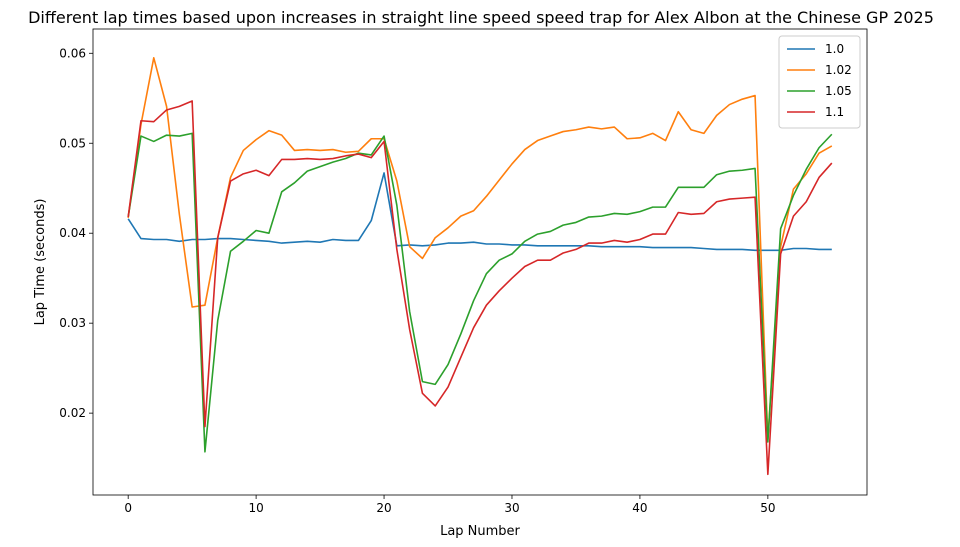 This screenshot has height=547, width=960. What do you see at coordinates (449, 505) in the screenshot?
I see `x-axis: 0 10 20 30 40 50` at bounding box center [449, 505].